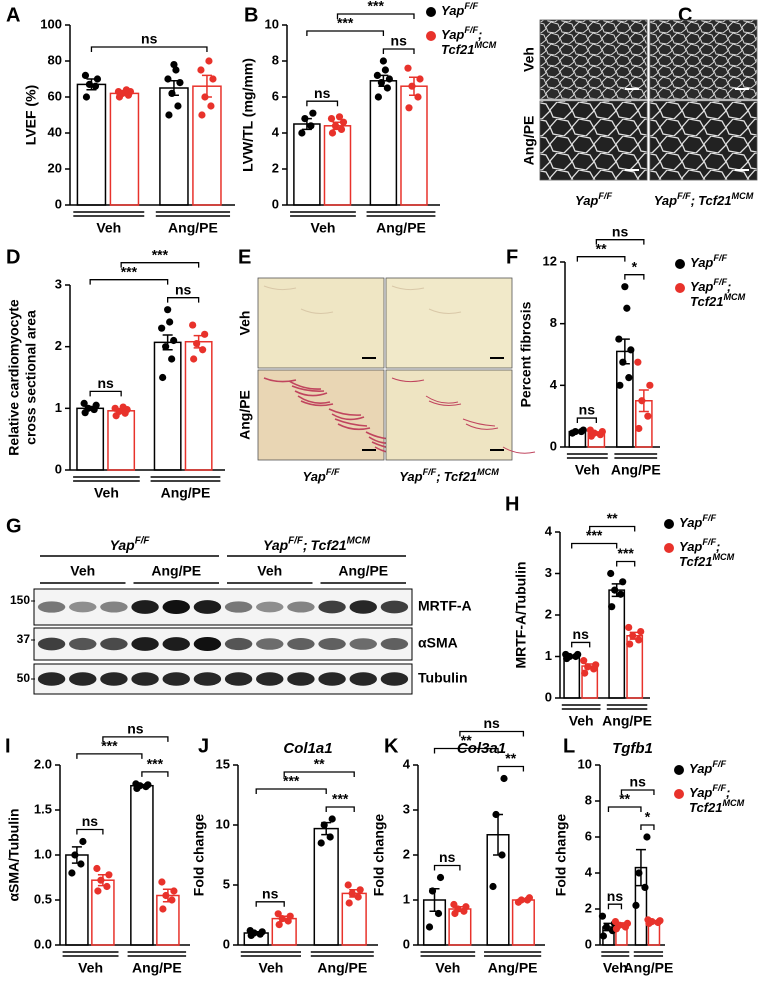 The height and width of the screenshot is (981, 759). What do you see at coordinates (601, 248) in the screenshot?
I see `significance-label: **` at bounding box center [601, 248].